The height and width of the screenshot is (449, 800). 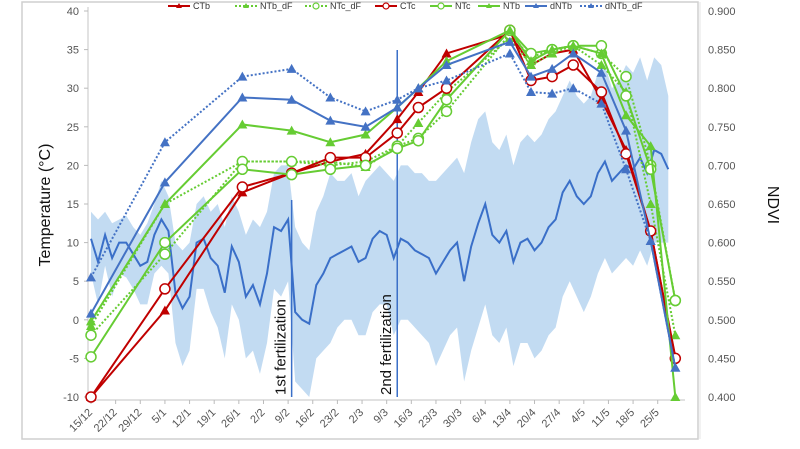 What do you see at coordinates (74, 359) in the screenshot?
I see `y-tick-label: -5` at bounding box center [74, 359].